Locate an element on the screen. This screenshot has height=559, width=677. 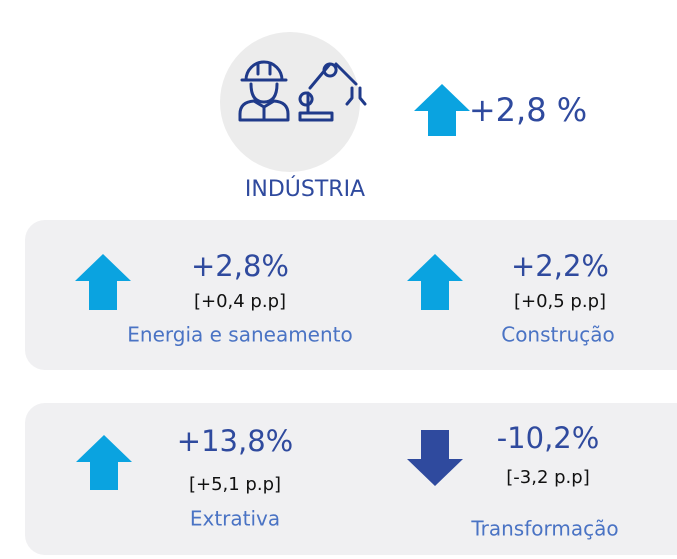
item-change: [-3,2 p.p] is located at coordinates (547, 477).